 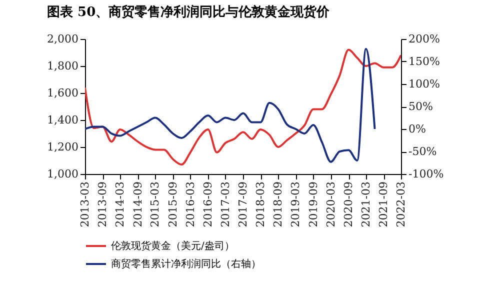 What do you see at coordinates (331, 205) in the screenshot?
I see `x-tick-label: 2020-03` at bounding box center [331, 205].